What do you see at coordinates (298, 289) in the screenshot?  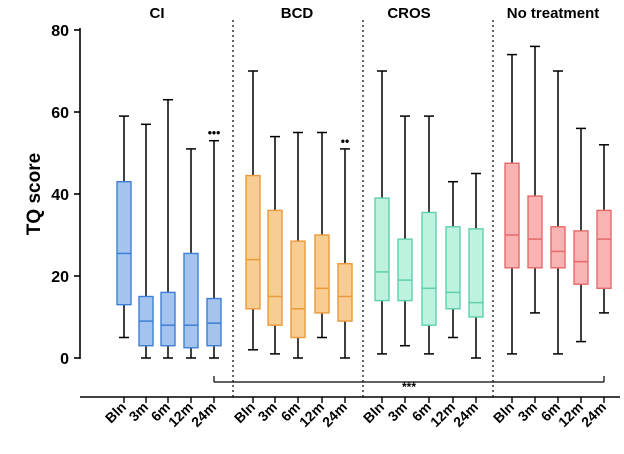 I see `box-bcd-6m` at bounding box center [298, 289].